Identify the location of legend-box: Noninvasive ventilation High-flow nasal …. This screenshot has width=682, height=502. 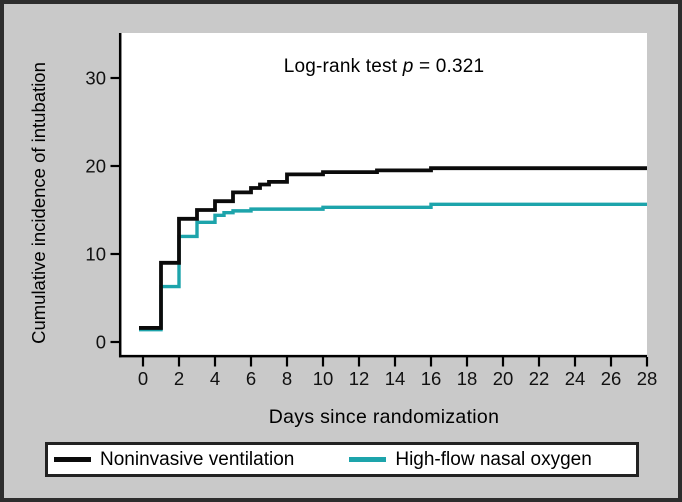
(342, 459).